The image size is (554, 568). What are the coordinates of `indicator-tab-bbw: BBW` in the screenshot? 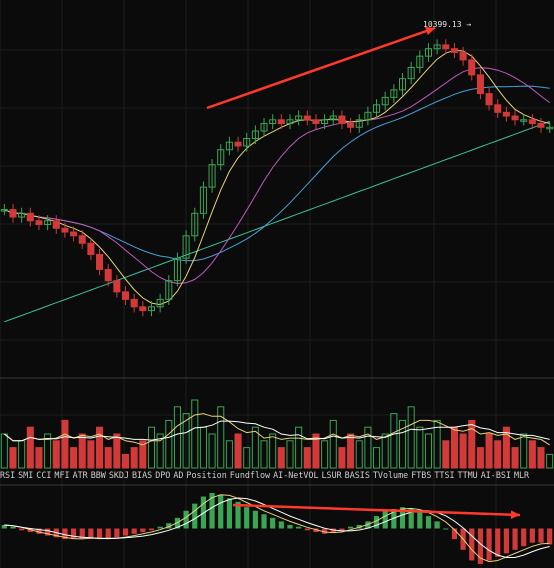 It's located at (98, 475).